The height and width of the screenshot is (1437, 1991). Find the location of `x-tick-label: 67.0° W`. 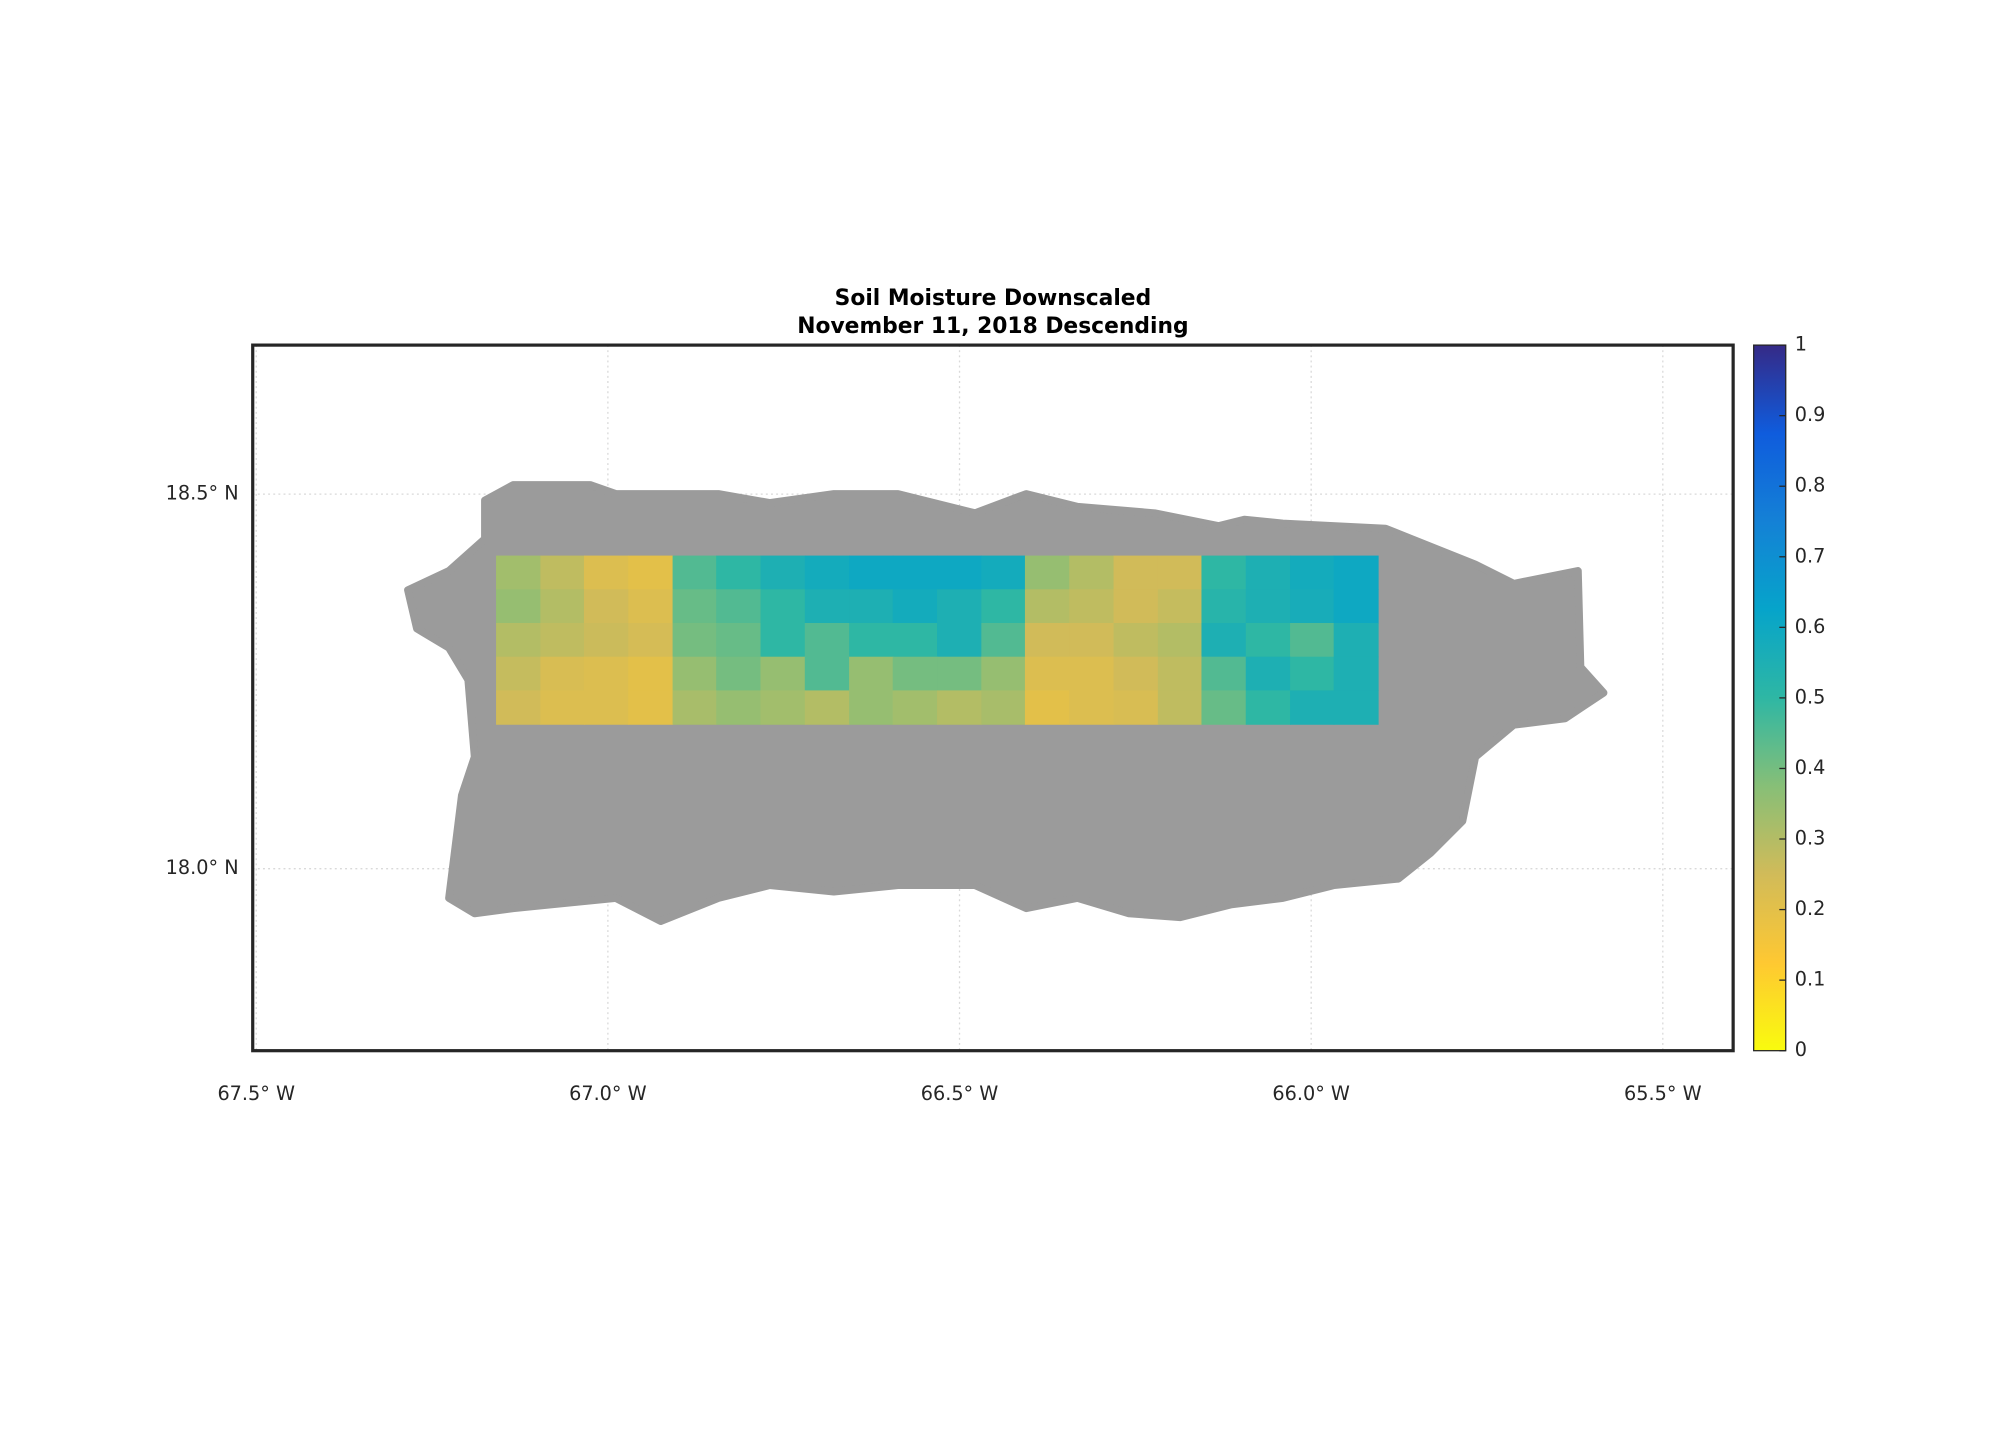

x-tick-label: 67.0° W is located at coordinates (608, 1093).